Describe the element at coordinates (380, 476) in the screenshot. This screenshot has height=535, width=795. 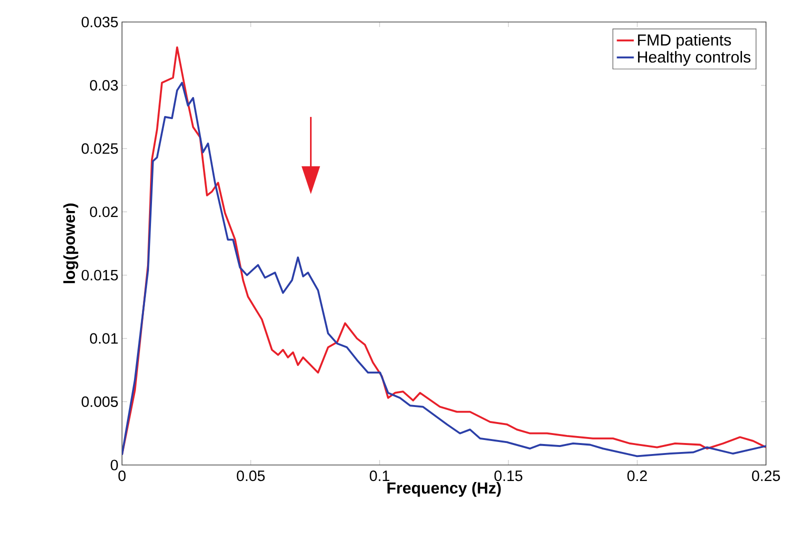
I see `x-tick-label: 0.1` at that location.